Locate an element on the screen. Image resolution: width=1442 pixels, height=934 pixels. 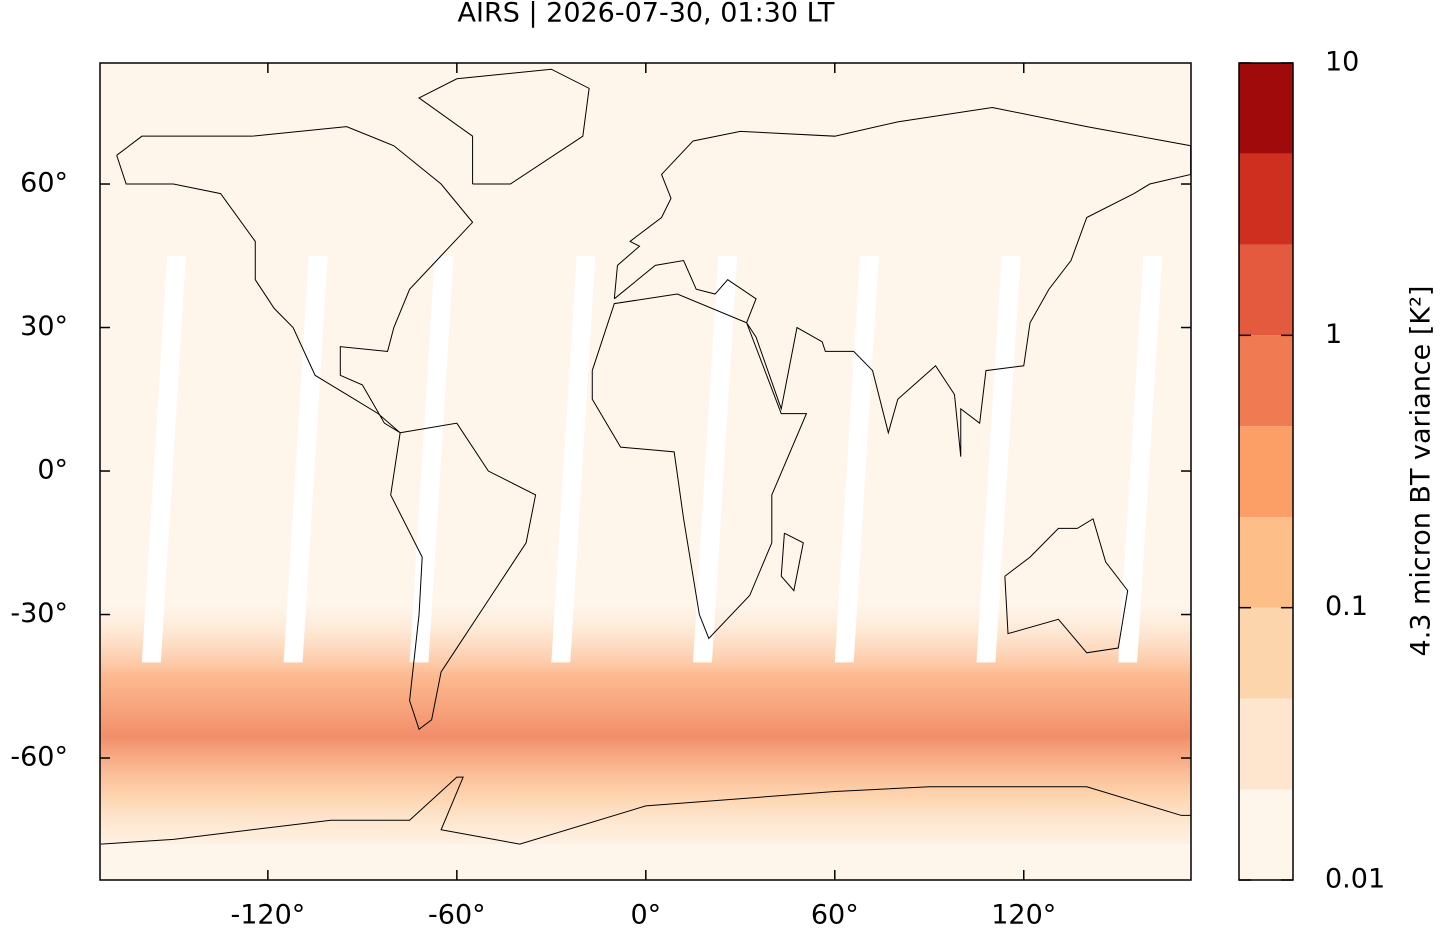
colorbar-tick-label: 0.1 is located at coordinates (1346, 606).